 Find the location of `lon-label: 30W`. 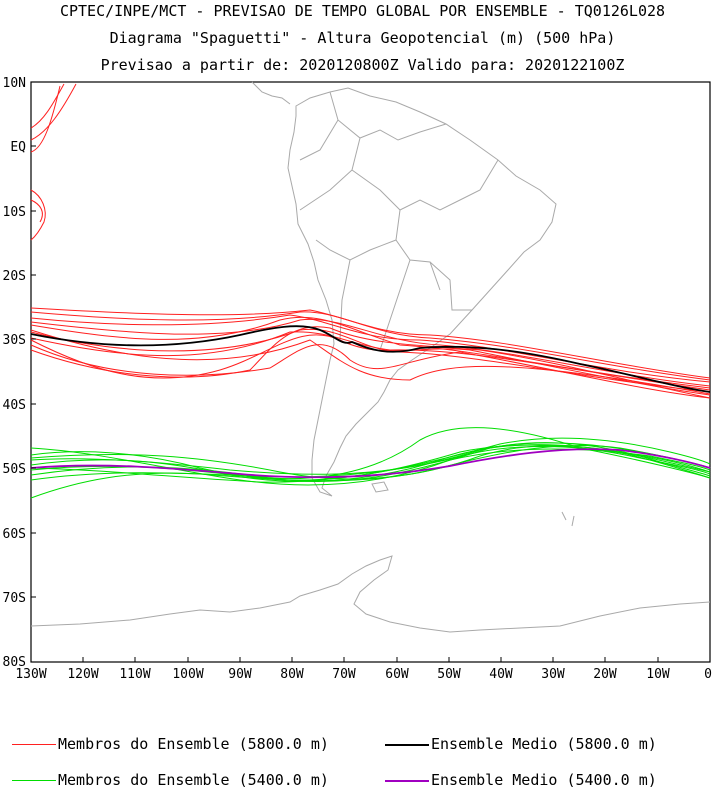

lon-label: 30W is located at coordinates (553, 674).